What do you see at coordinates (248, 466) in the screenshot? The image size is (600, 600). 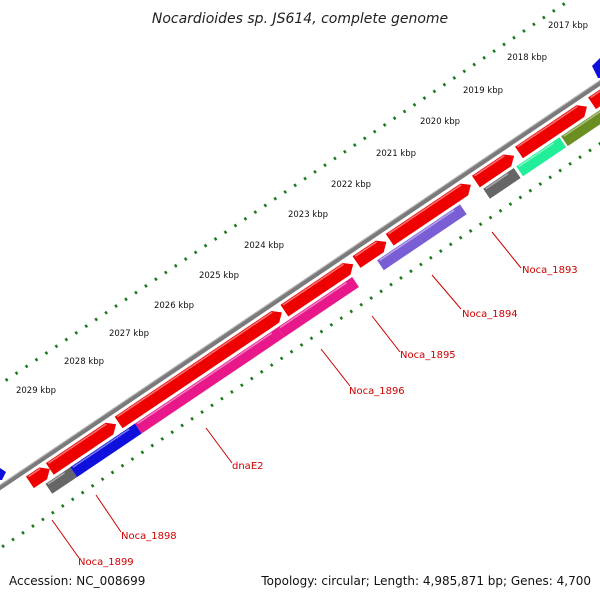 I see `gene-label: dnaE2` at bounding box center [248, 466].